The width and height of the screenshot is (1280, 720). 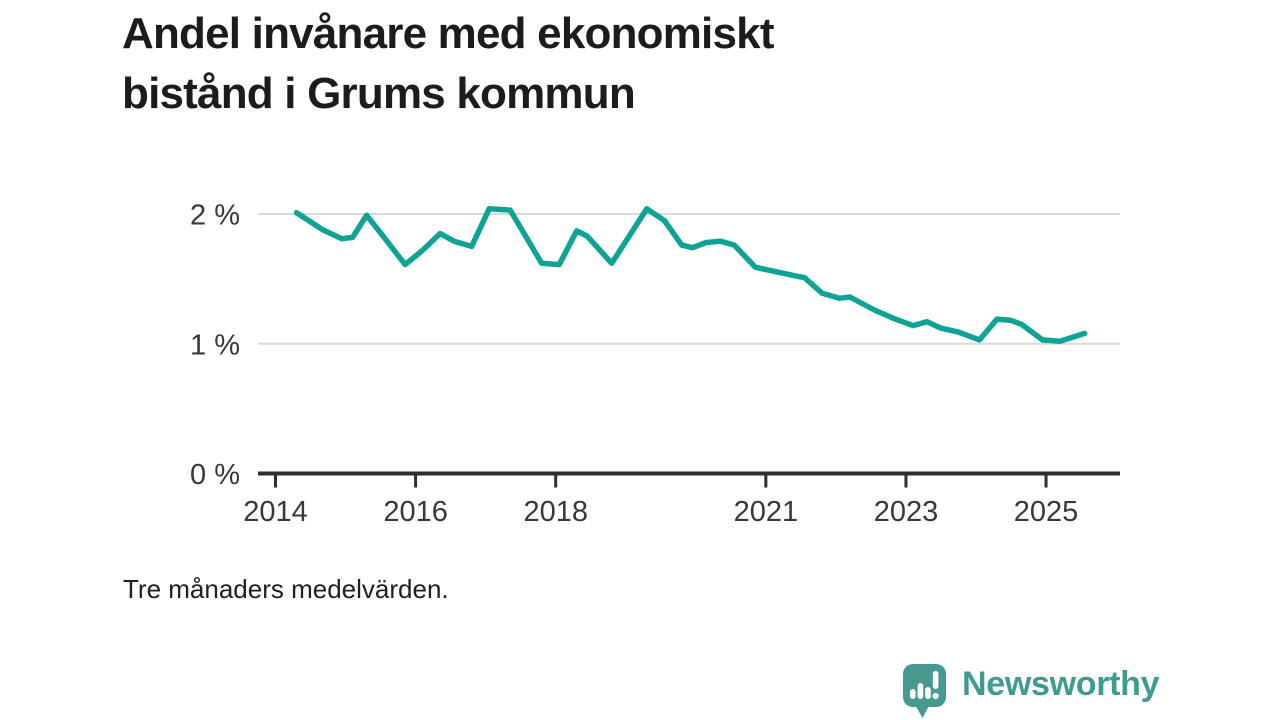 What do you see at coordinates (448, 33) in the screenshot?
I see `page-title-line1: Andel invånare med ekonomiskt` at bounding box center [448, 33].